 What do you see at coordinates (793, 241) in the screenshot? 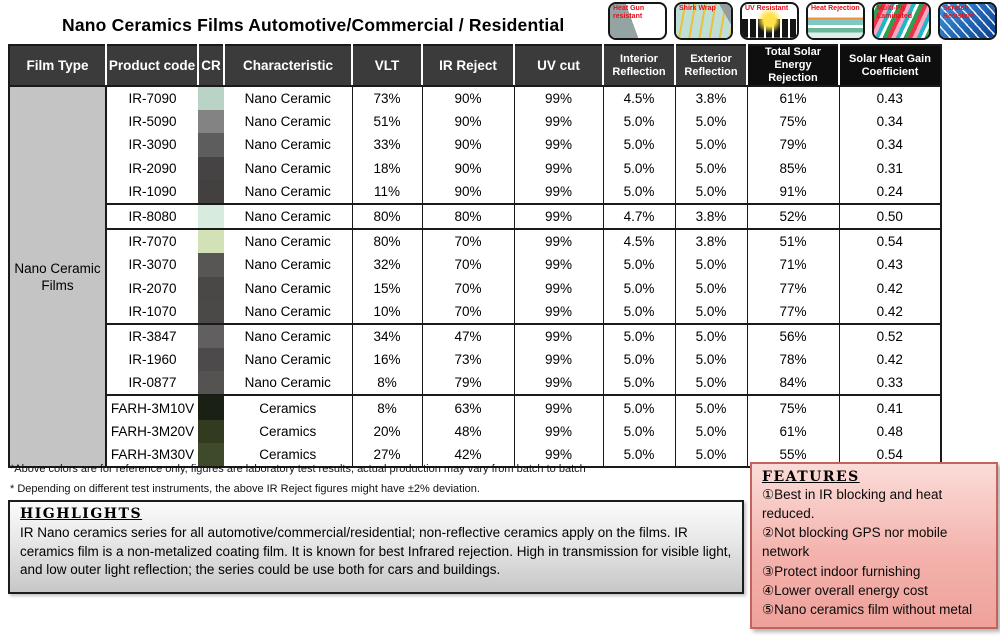
I see `cell-tser: 51%` at bounding box center [793, 241].